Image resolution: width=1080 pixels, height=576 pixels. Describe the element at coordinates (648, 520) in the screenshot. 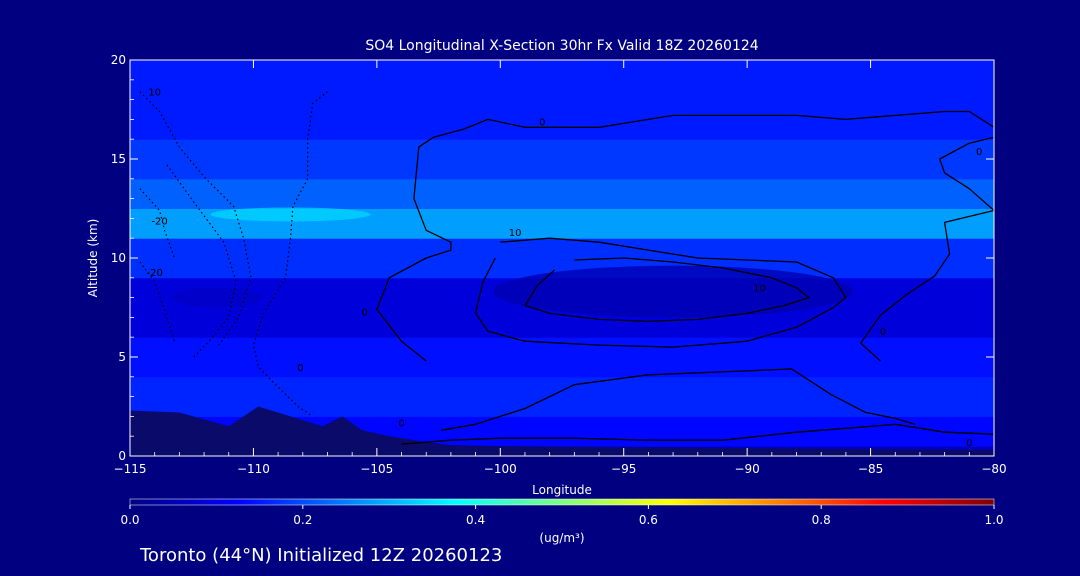

I see `colorbar-tick-label-3: 0.6` at that location.